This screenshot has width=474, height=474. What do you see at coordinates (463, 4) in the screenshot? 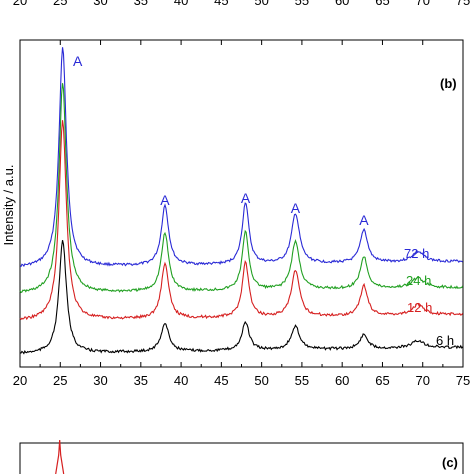
I see `top-fragment-tick-label: 75` at bounding box center [463, 4].